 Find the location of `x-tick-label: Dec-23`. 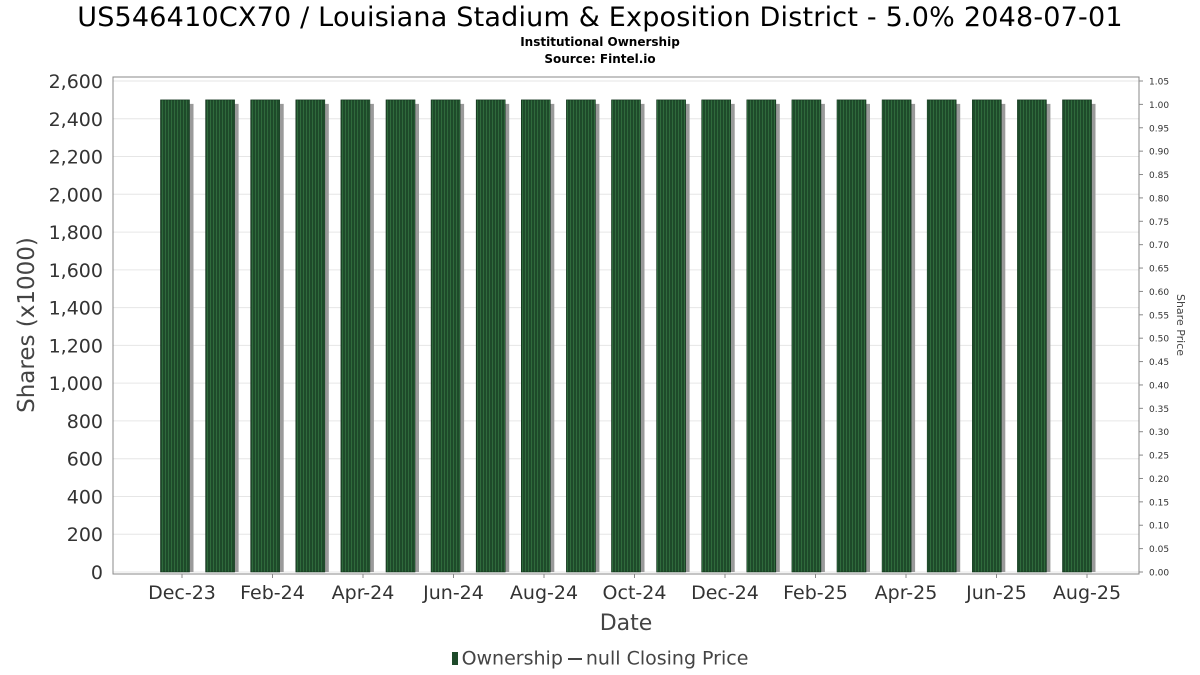

x-tick-label: Dec-23 is located at coordinates (182, 593).